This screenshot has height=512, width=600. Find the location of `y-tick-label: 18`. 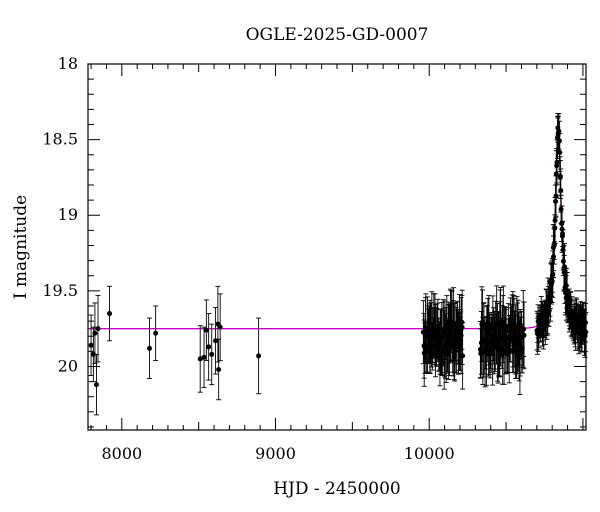

y-tick-label: 18 is located at coordinates (68, 63).